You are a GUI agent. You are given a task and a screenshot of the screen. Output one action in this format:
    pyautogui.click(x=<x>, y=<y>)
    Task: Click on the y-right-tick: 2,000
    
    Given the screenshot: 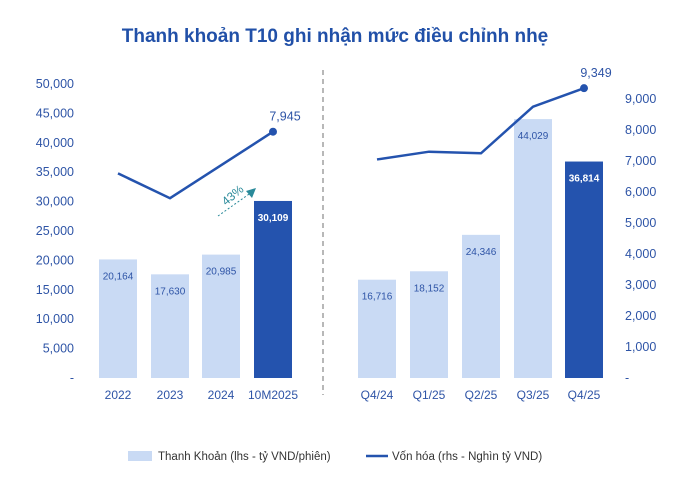 What is the action you would take?
    pyautogui.click(x=640, y=316)
    